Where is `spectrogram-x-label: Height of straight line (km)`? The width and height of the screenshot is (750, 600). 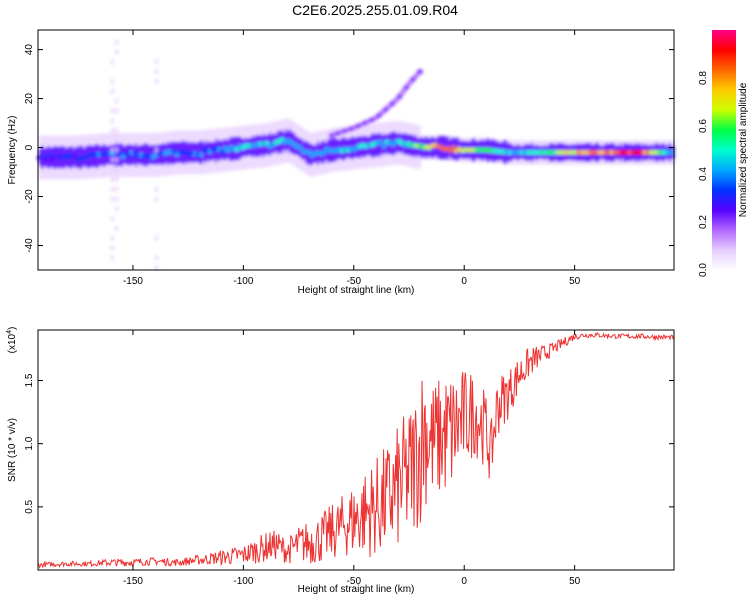
spectrogram-x-label: Height of straight line (km) is located at coordinates (356, 290).